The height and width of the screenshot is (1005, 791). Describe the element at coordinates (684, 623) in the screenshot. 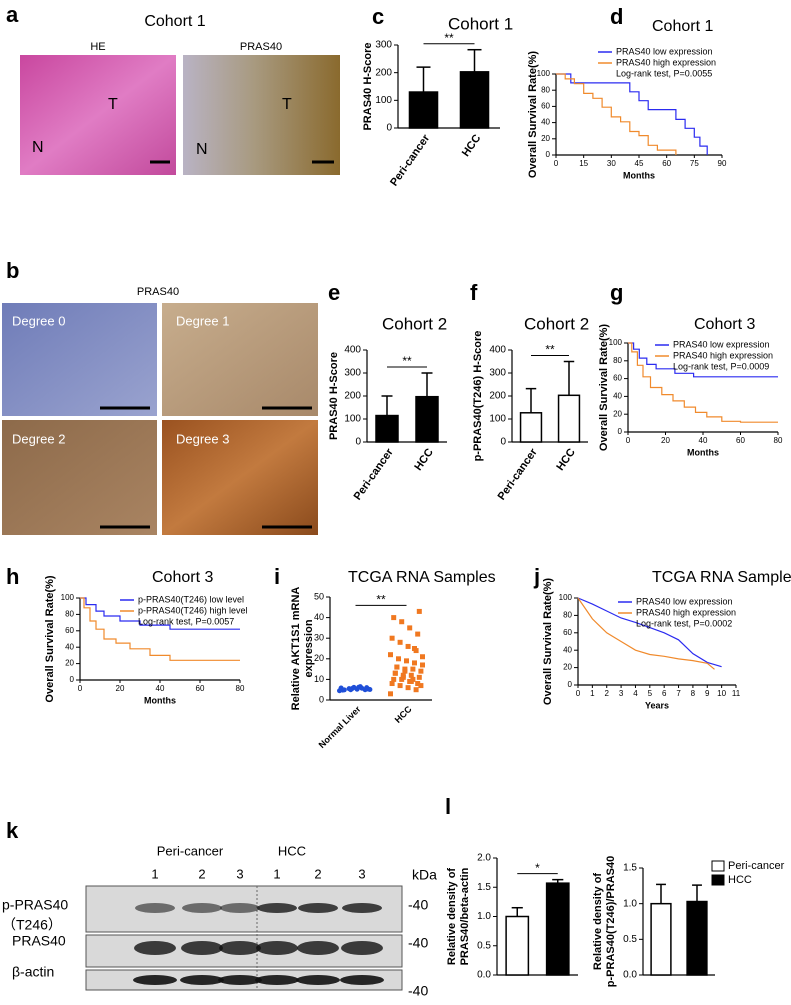

I see `annotation: Log-rank test, P=0.0002` at that location.